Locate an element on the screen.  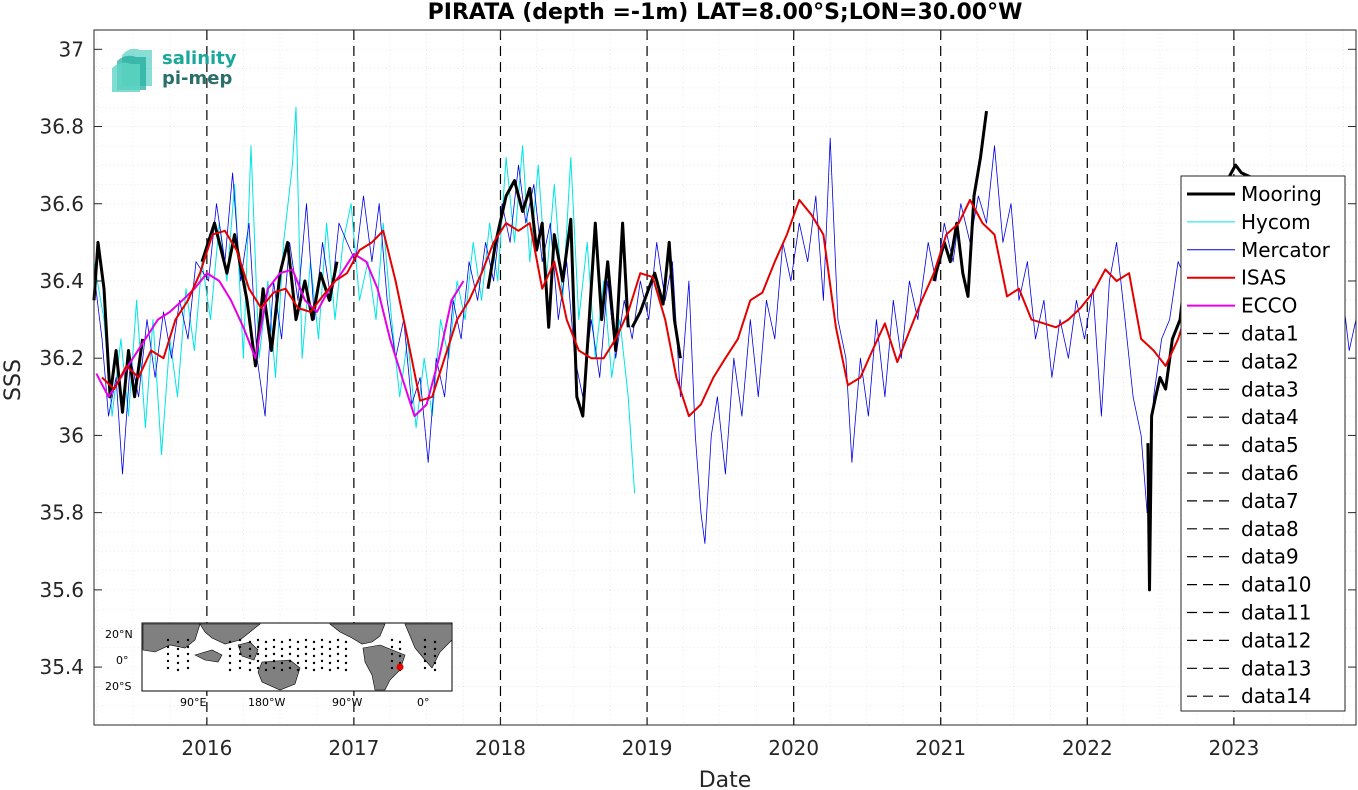
x-tick-label: 2022 is located at coordinates (1087, 748).